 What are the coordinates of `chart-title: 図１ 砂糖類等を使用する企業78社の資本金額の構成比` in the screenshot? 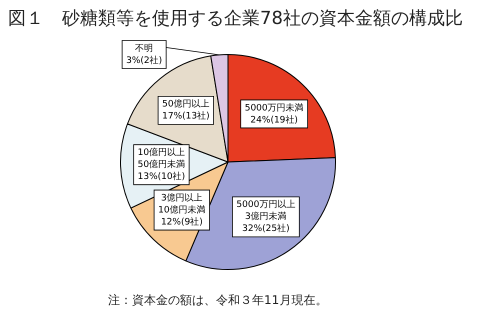 It's located at (235, 18).